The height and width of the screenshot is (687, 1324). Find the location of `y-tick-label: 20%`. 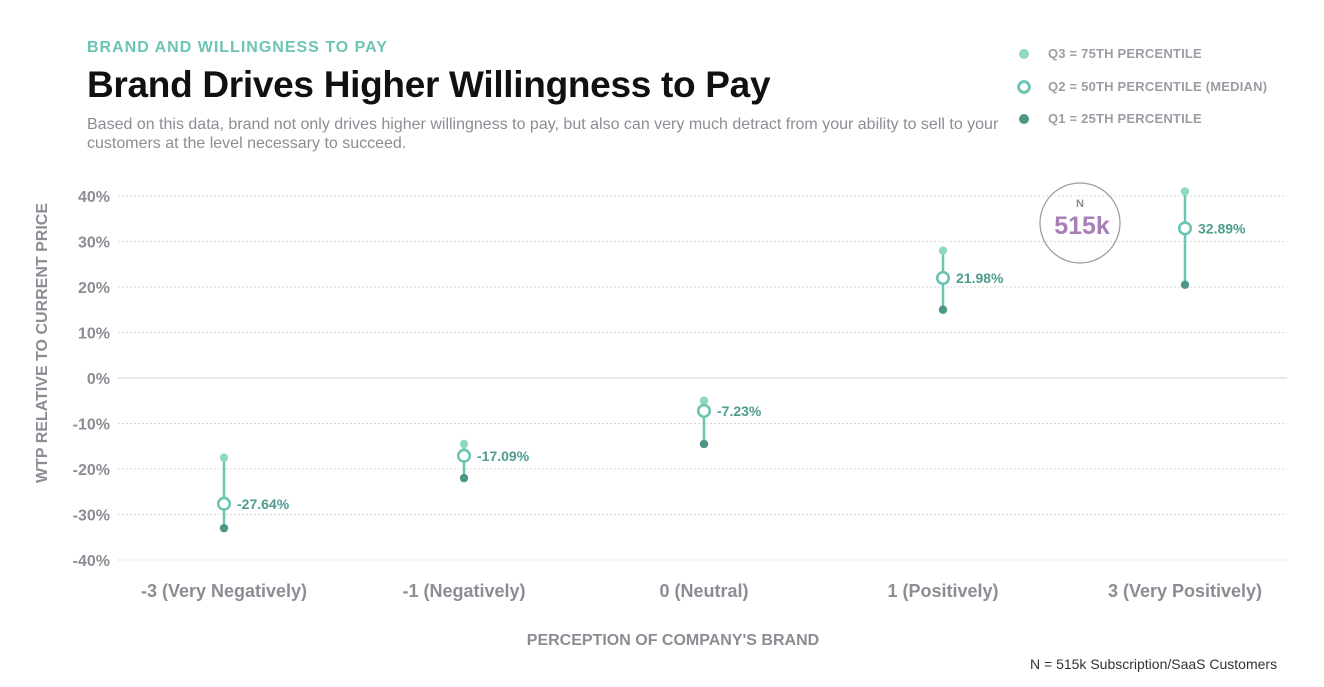

y-tick-label: 20% is located at coordinates (94, 288).